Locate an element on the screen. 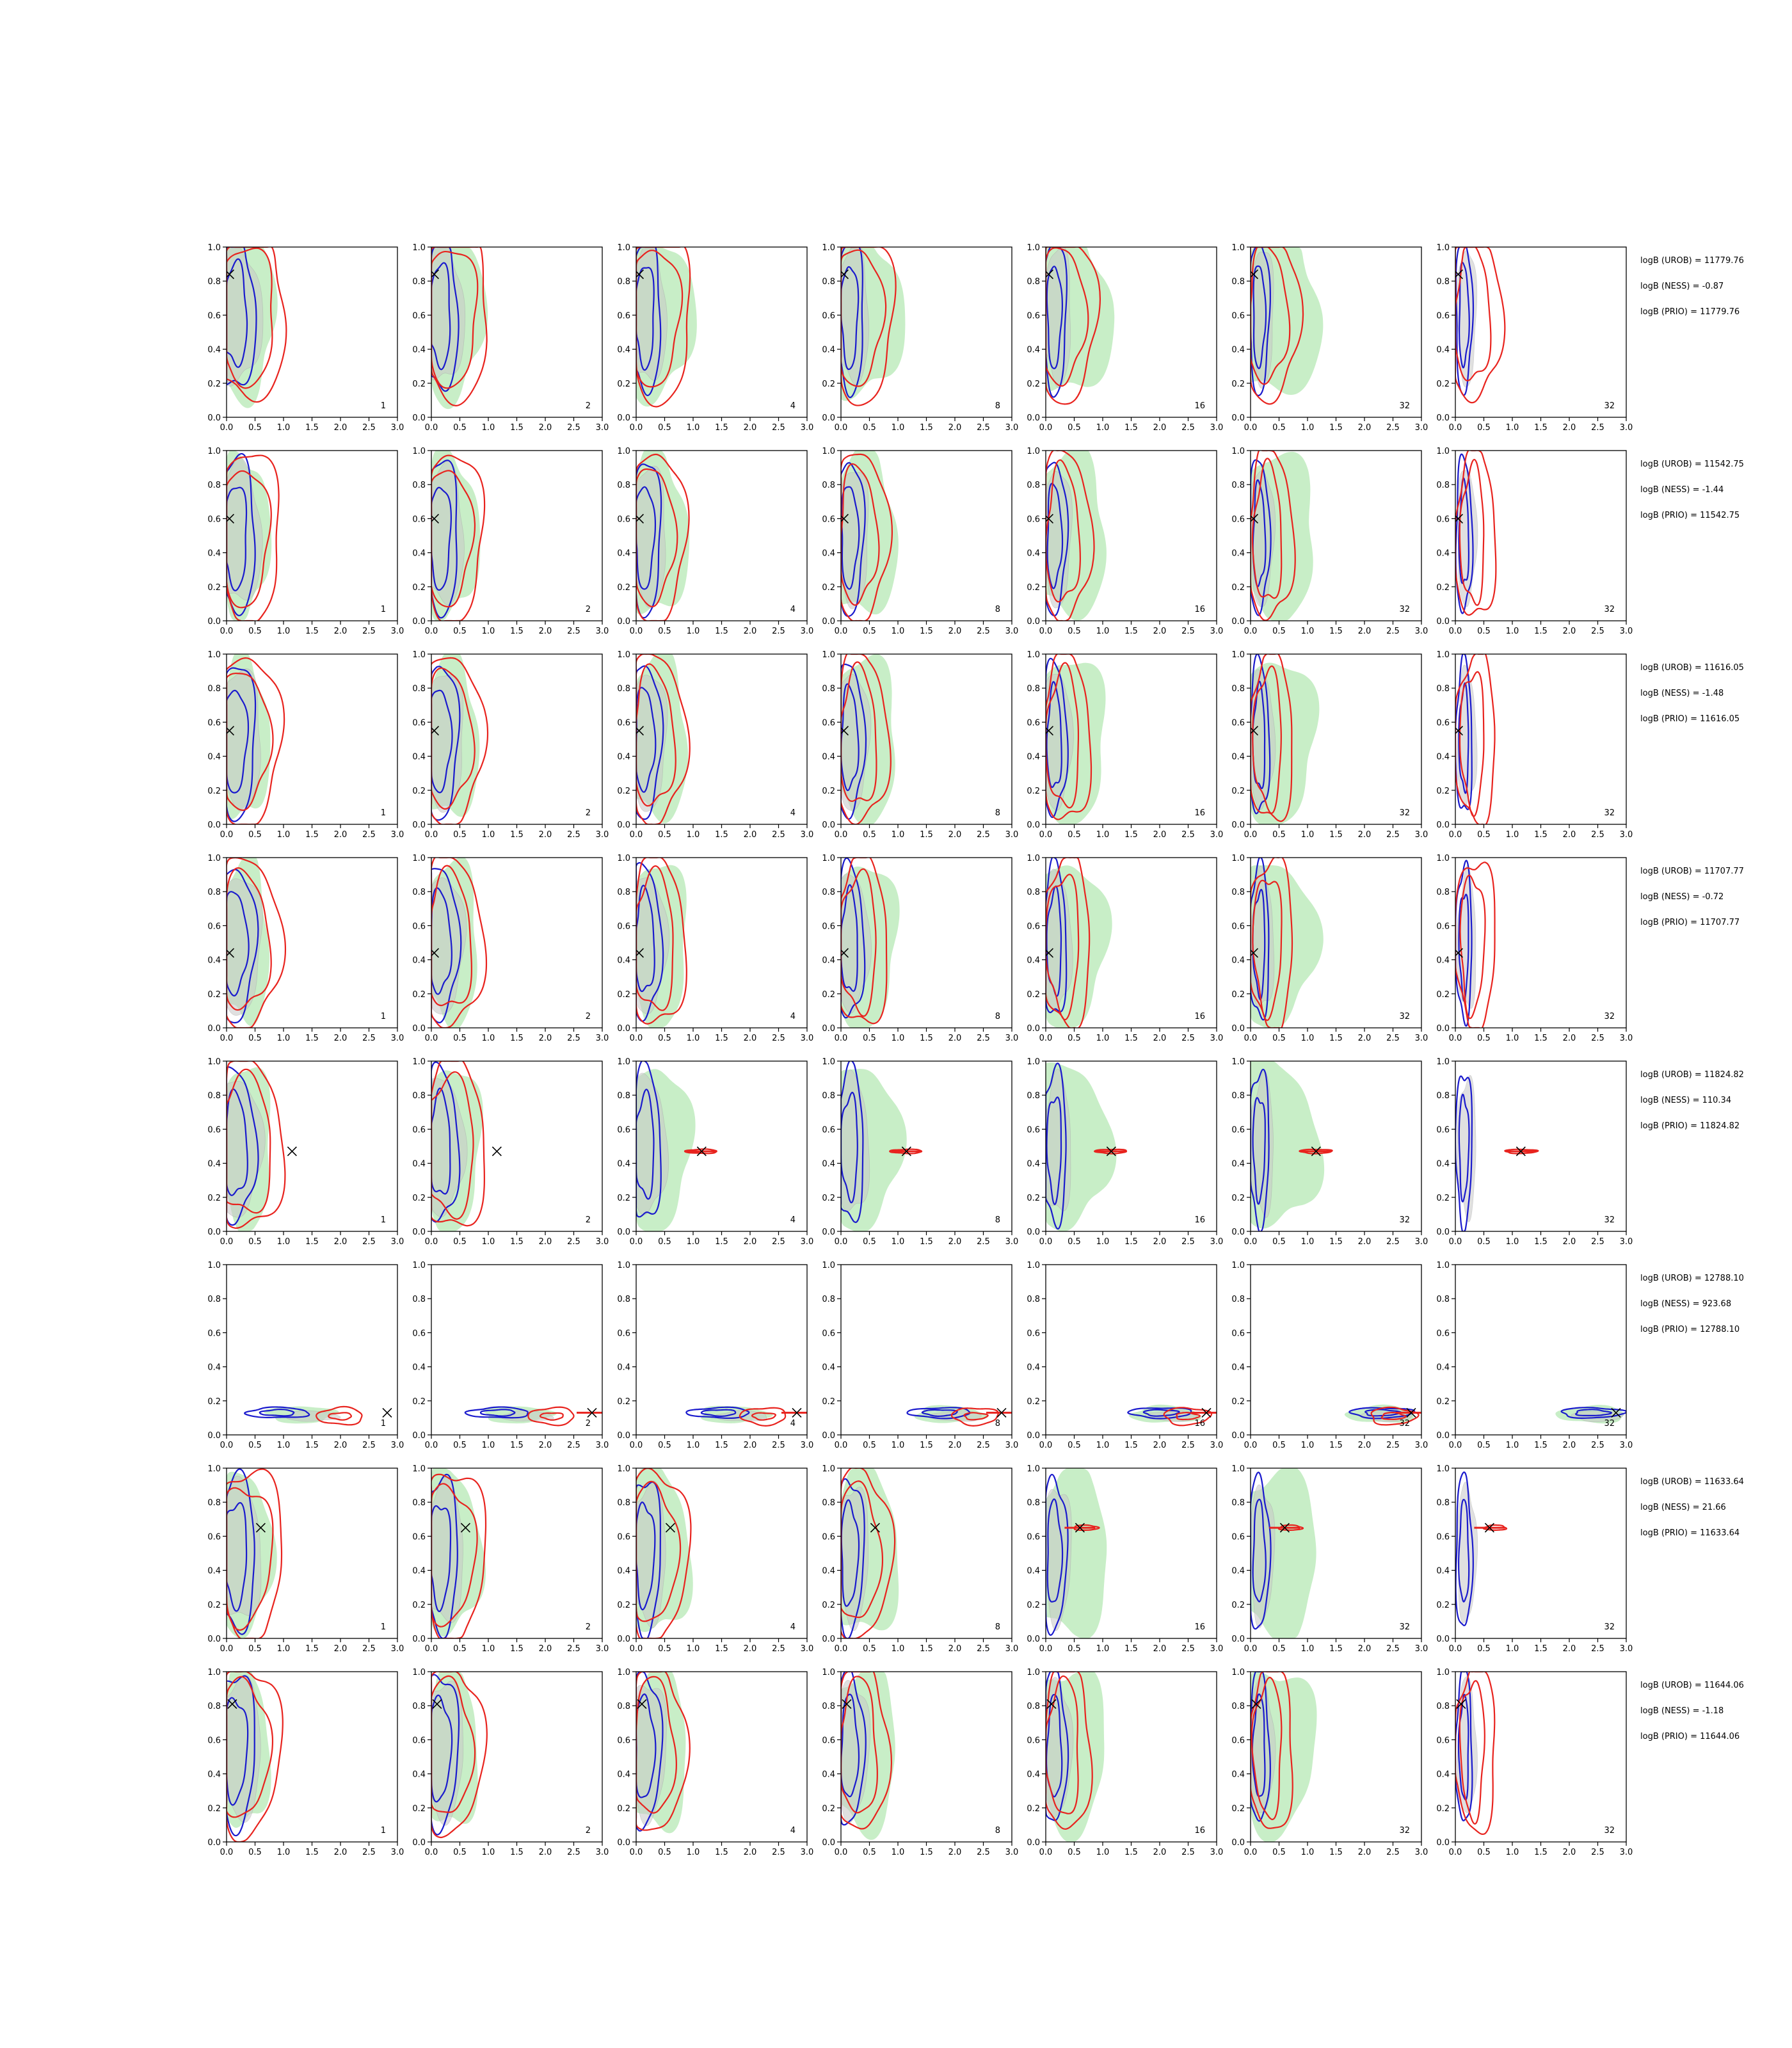 This screenshot has height=2048, width=1792. panel-label: 8 is located at coordinates (997, 406).